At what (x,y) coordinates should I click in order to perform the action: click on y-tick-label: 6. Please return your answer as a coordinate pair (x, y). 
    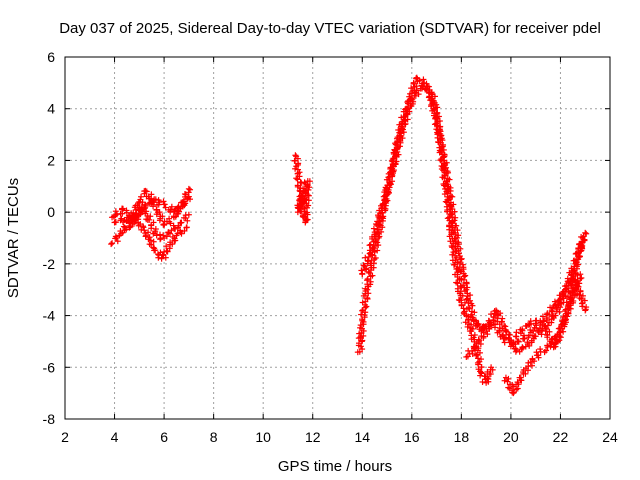
    Looking at the image, I should click on (51, 57).